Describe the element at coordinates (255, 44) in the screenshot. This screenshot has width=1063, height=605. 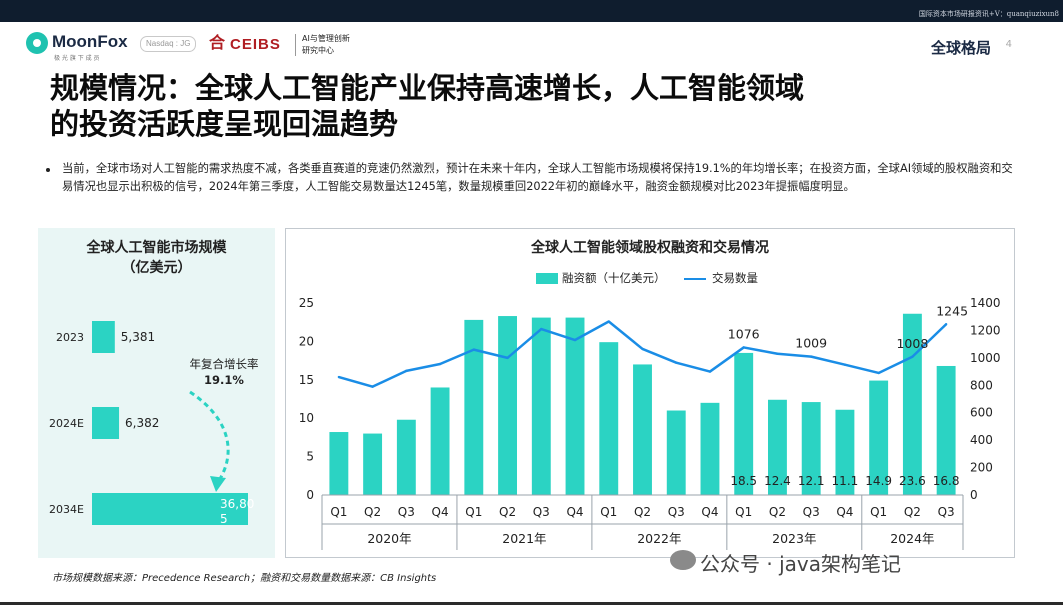
I see `partner-name: CEIBS` at that location.